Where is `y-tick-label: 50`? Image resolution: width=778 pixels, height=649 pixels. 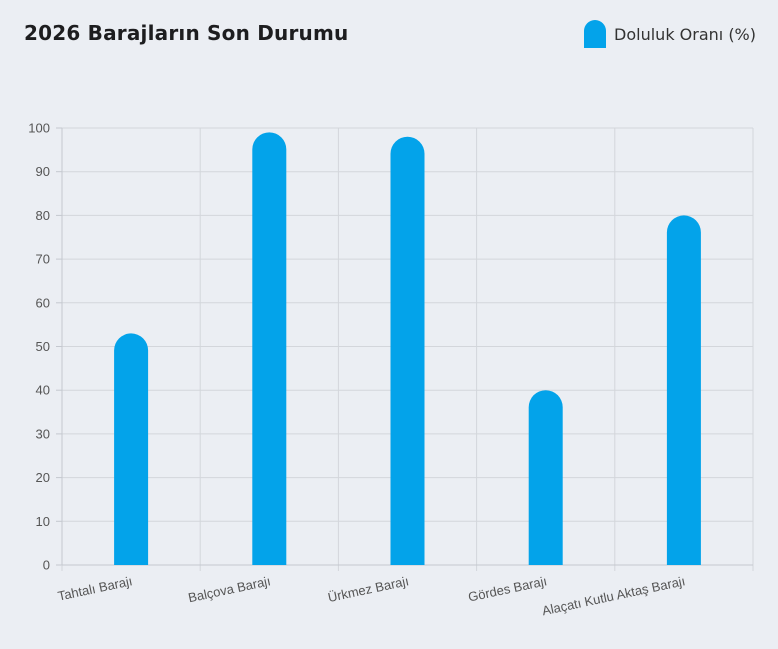 y-tick-label: 50 is located at coordinates (43, 346).